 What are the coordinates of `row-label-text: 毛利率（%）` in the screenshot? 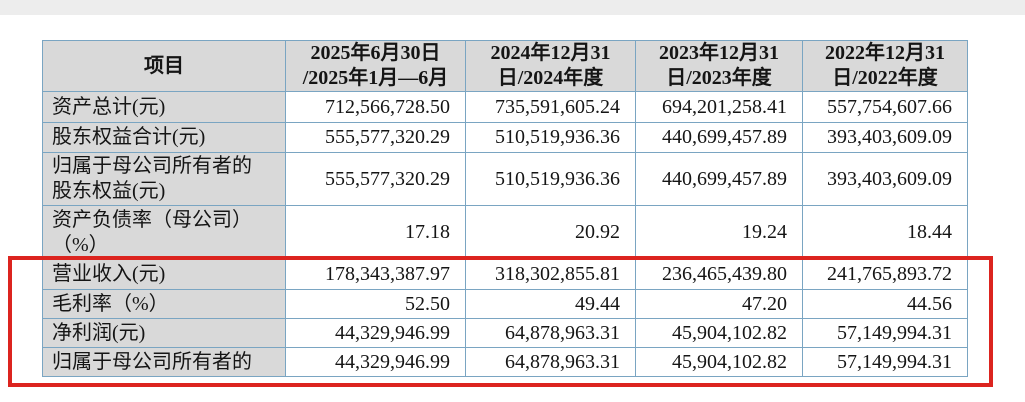 It's located at (110, 303).